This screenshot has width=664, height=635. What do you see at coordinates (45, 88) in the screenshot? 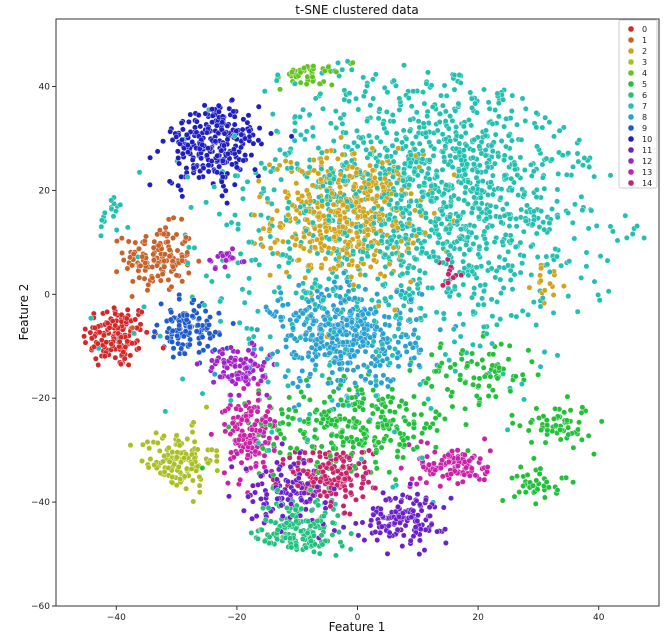
I see `y-tick-label: 40` at bounding box center [45, 88].